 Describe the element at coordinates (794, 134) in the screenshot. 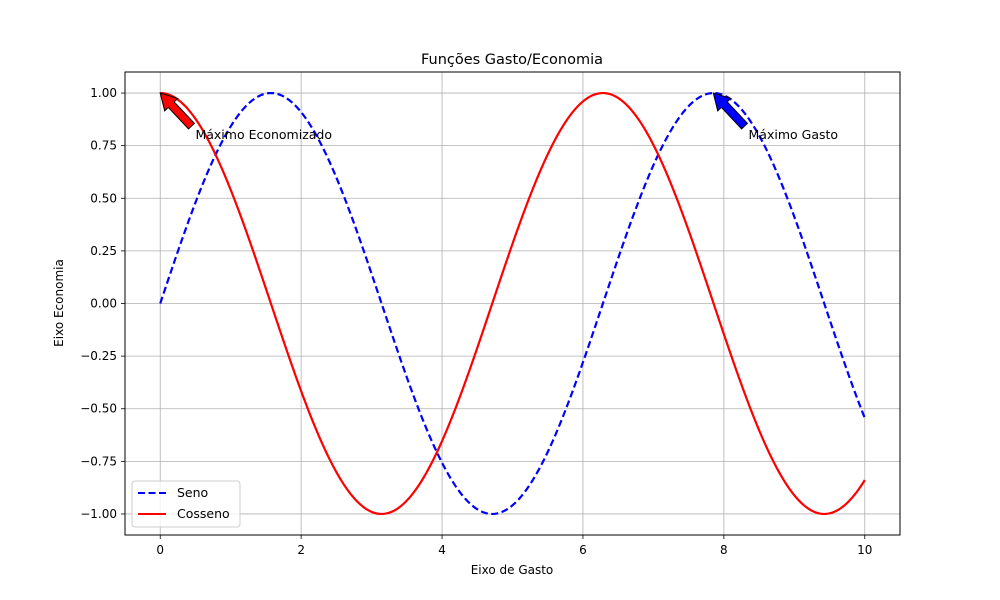

I see `annotation-label: Máximo Gasto` at that location.